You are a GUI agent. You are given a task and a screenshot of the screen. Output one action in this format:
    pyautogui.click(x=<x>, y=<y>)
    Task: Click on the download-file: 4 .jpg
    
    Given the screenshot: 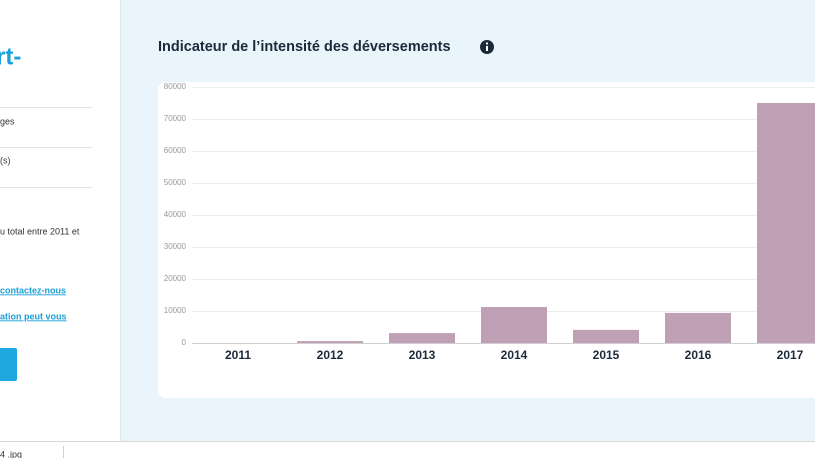 What is the action you would take?
    pyautogui.click(x=11, y=453)
    